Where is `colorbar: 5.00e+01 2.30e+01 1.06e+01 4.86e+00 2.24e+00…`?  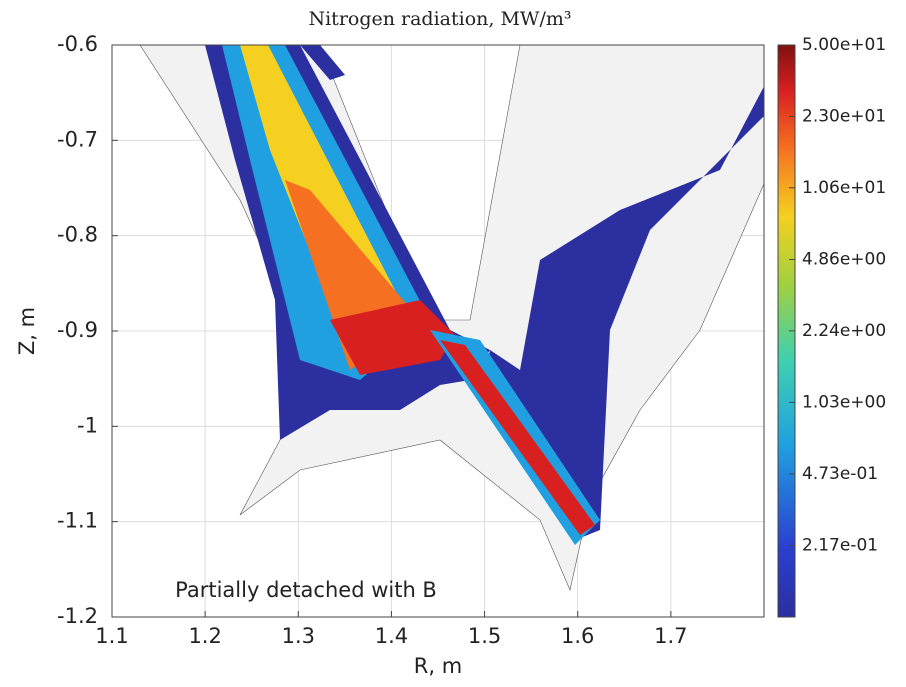 colorbar: 5.00e+01 2.30e+01 1.06e+01 4.86e+00 2.24e+00… is located at coordinates (831, 326).